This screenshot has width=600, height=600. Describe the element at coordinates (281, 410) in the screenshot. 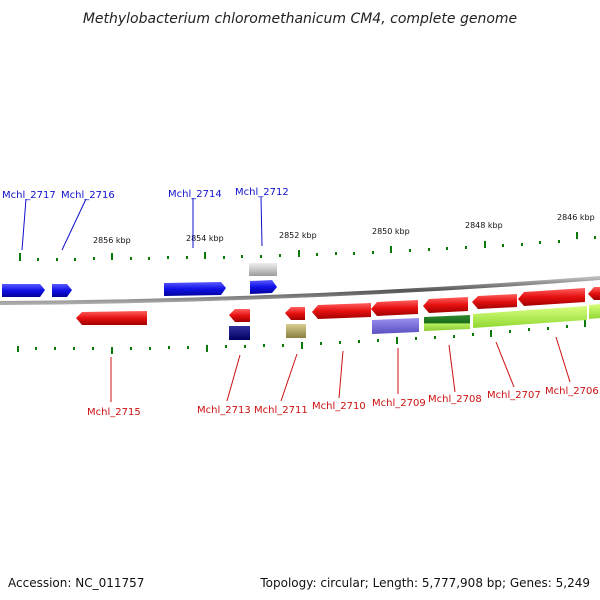

I see `label-mchl-2711: Mchl_2711` at that location.